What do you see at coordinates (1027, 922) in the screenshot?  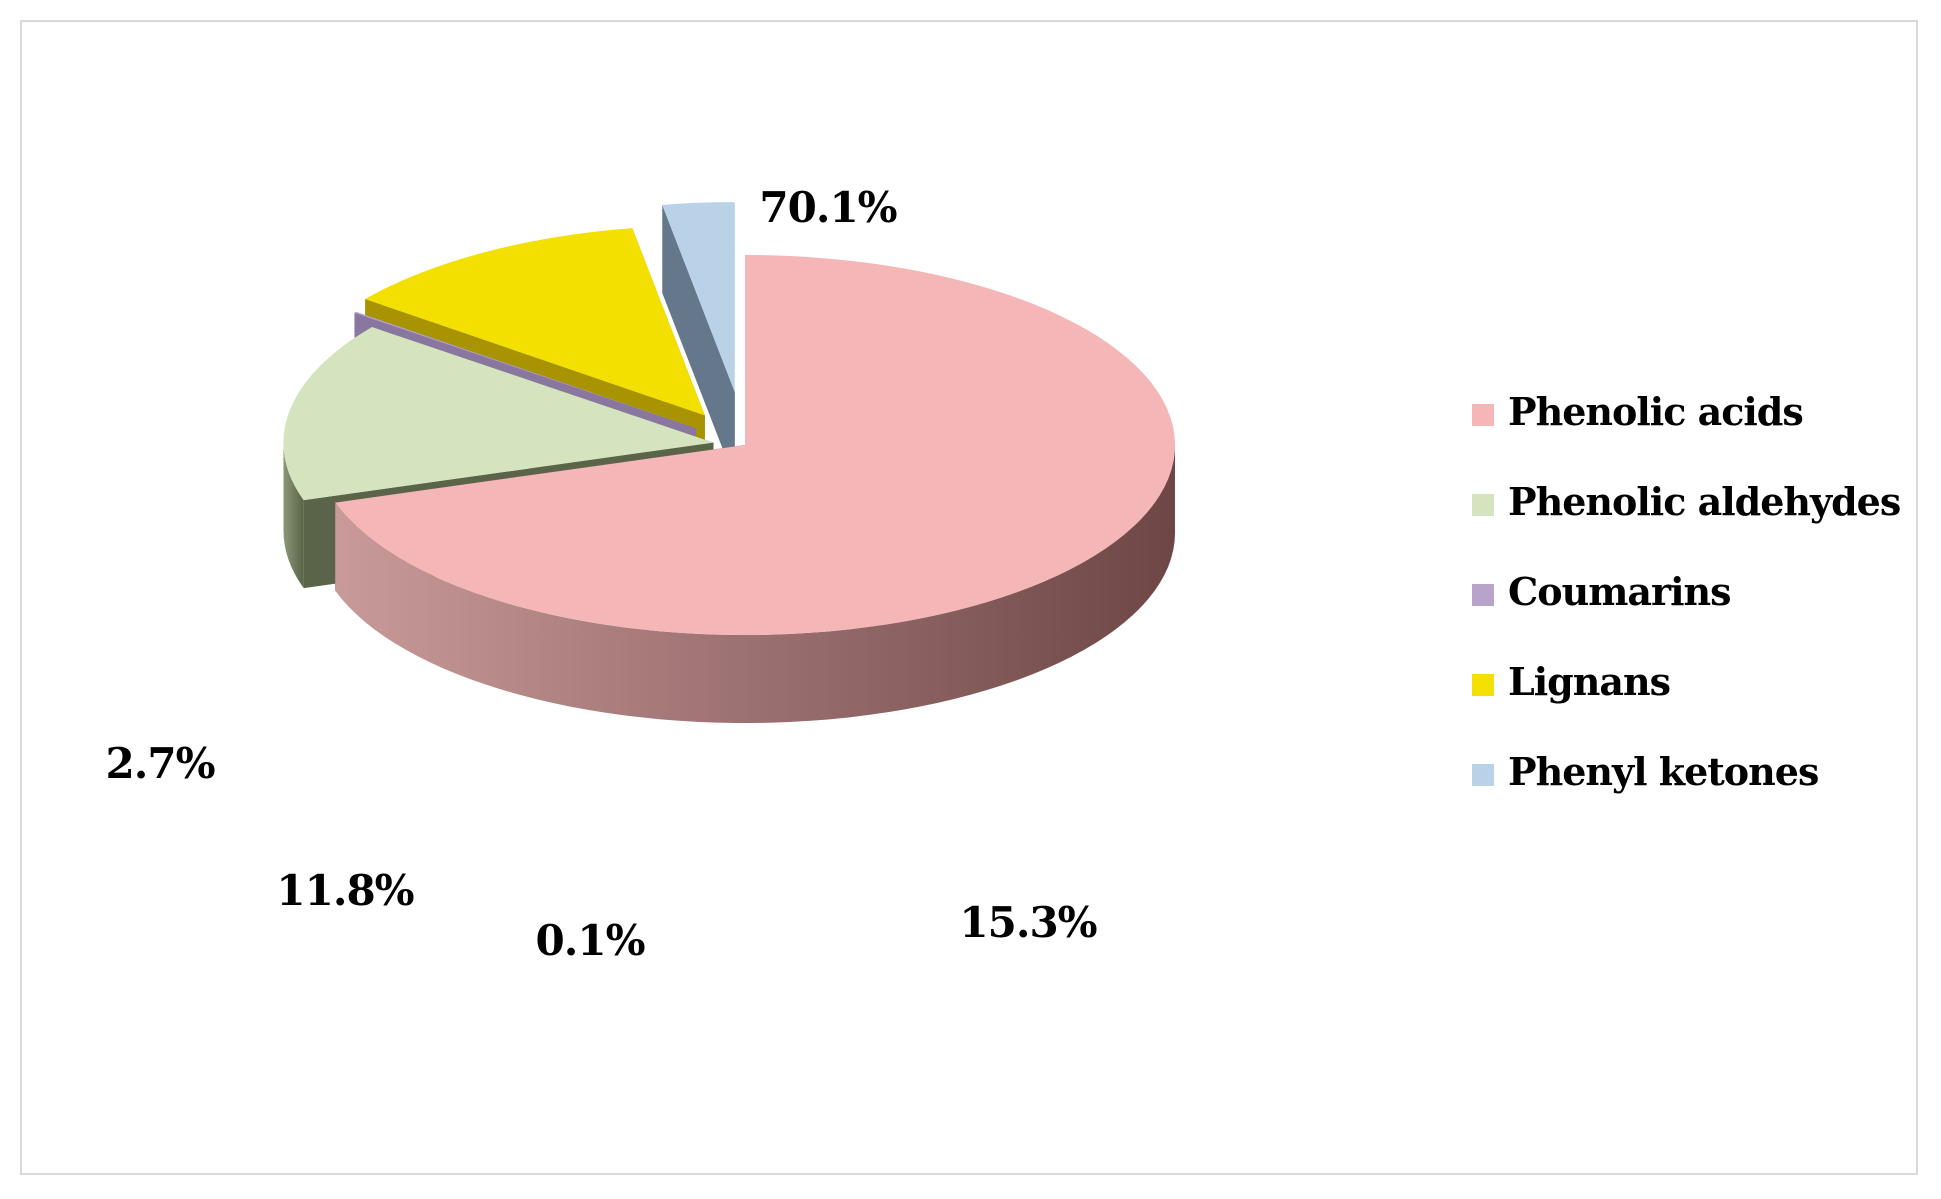 I see `data-label-phenolic-aldehydes: 15.3%` at bounding box center [1027, 922].